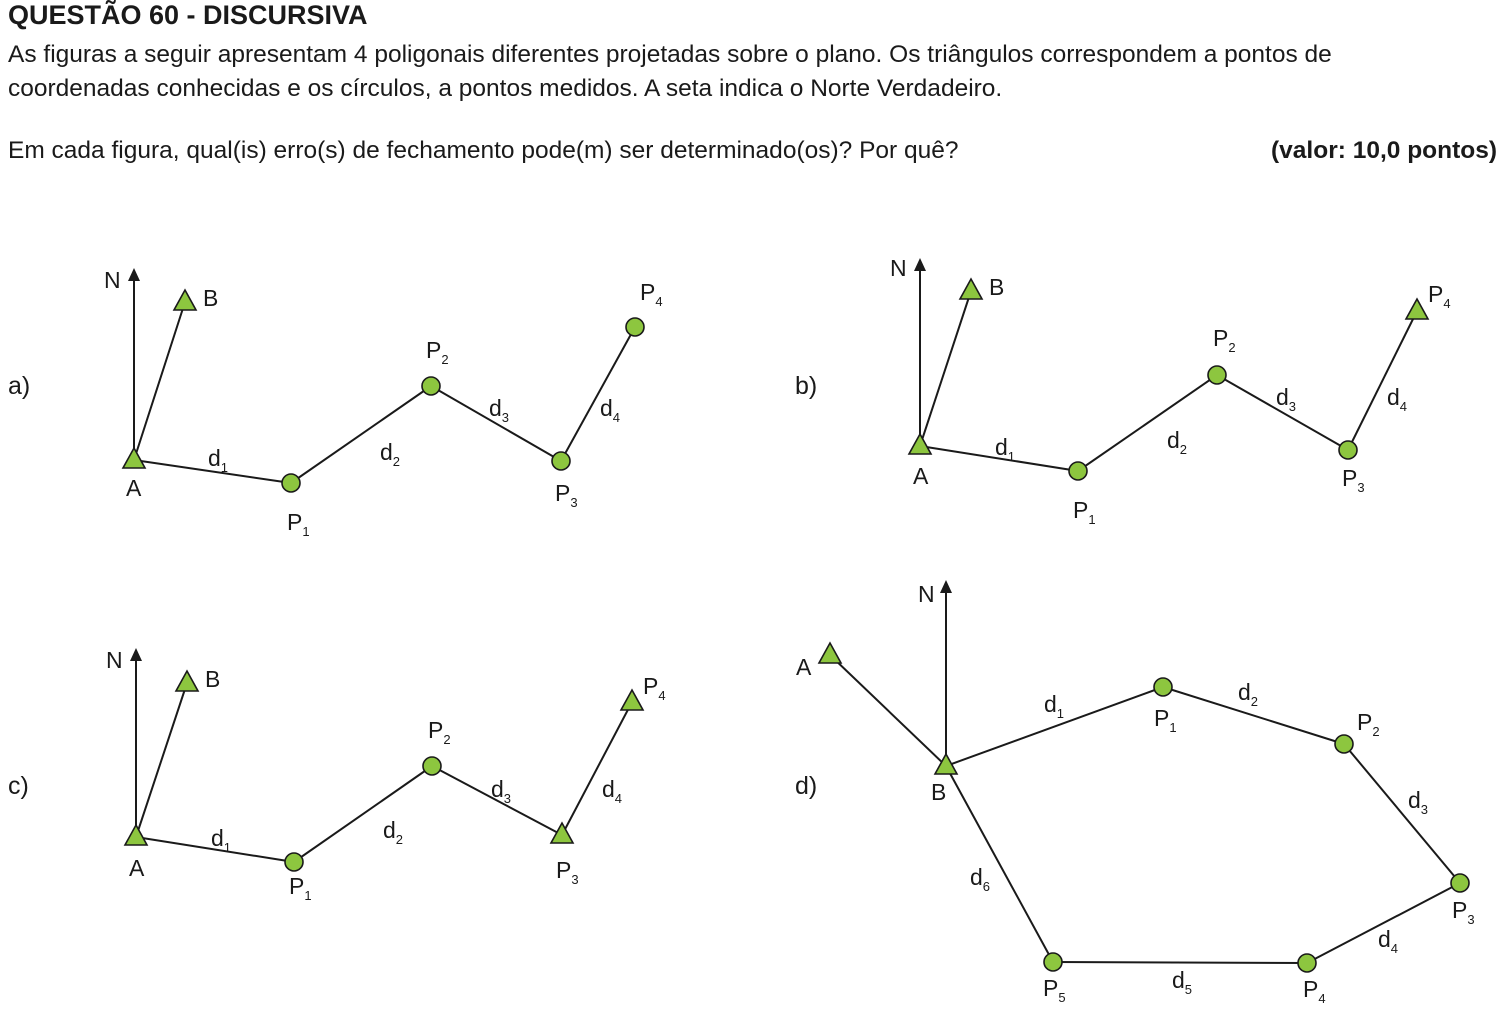  Describe the element at coordinates (19, 386) in the screenshot. I see `figure-a-label: a)` at that location.